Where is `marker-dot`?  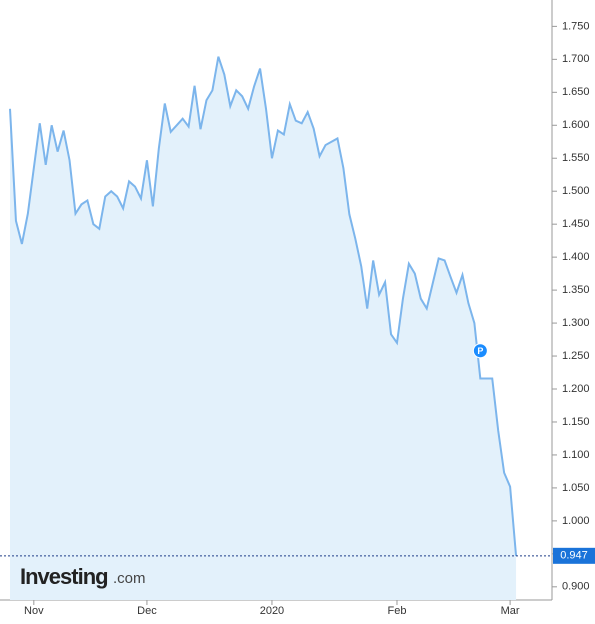 marker-dot is located at coordinates (480, 351).